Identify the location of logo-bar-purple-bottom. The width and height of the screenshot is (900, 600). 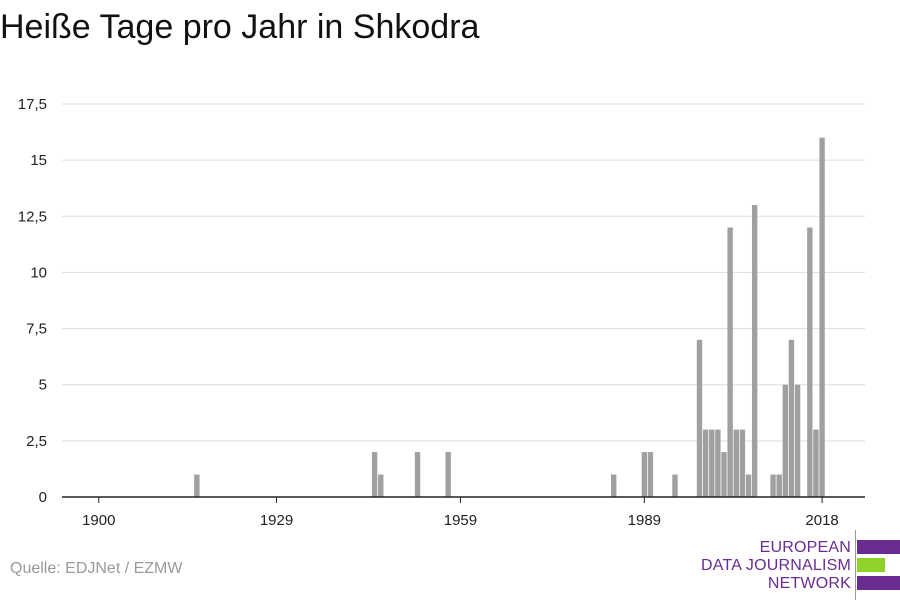
(878, 583).